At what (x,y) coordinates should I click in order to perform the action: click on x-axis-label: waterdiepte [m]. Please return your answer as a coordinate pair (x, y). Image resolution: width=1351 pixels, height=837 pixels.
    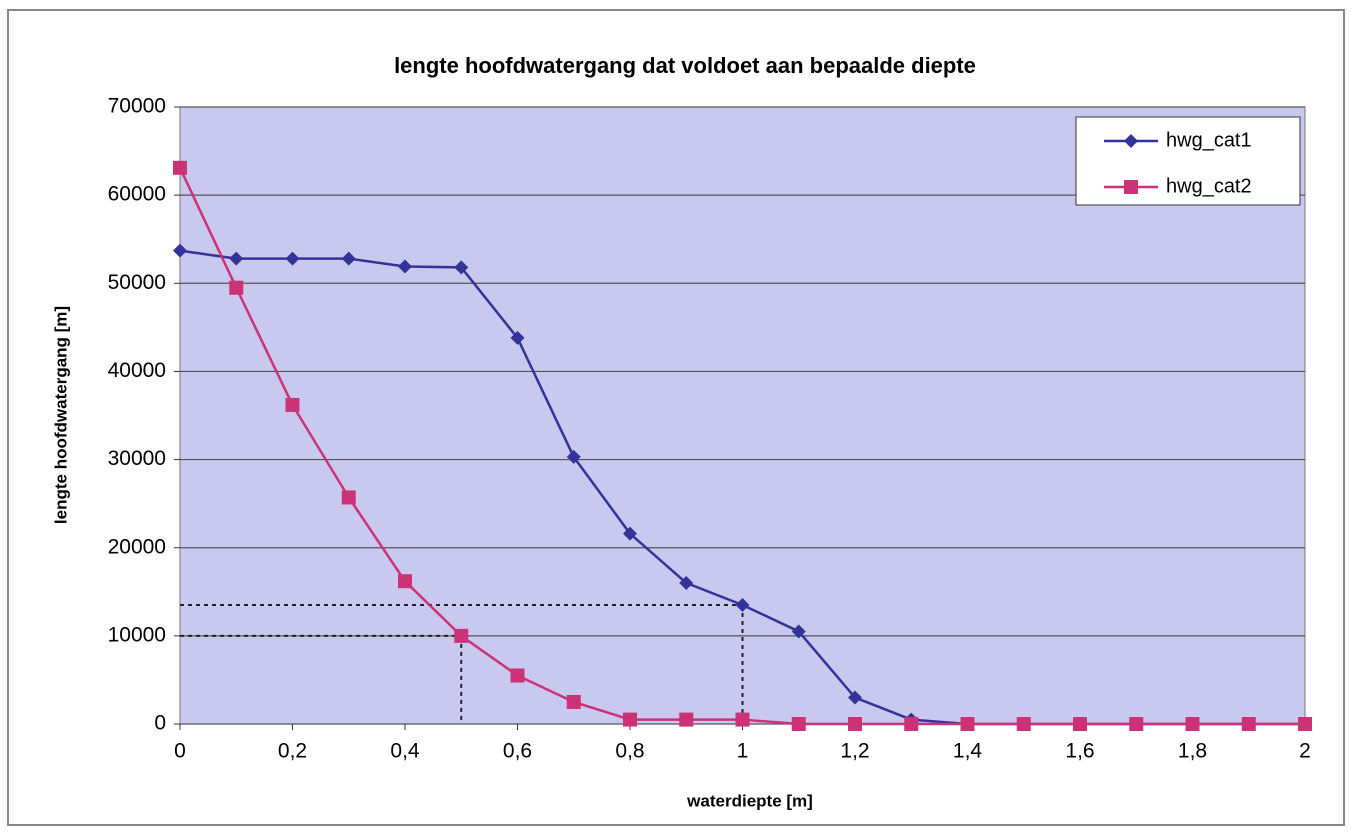
    Looking at the image, I should click on (749, 800).